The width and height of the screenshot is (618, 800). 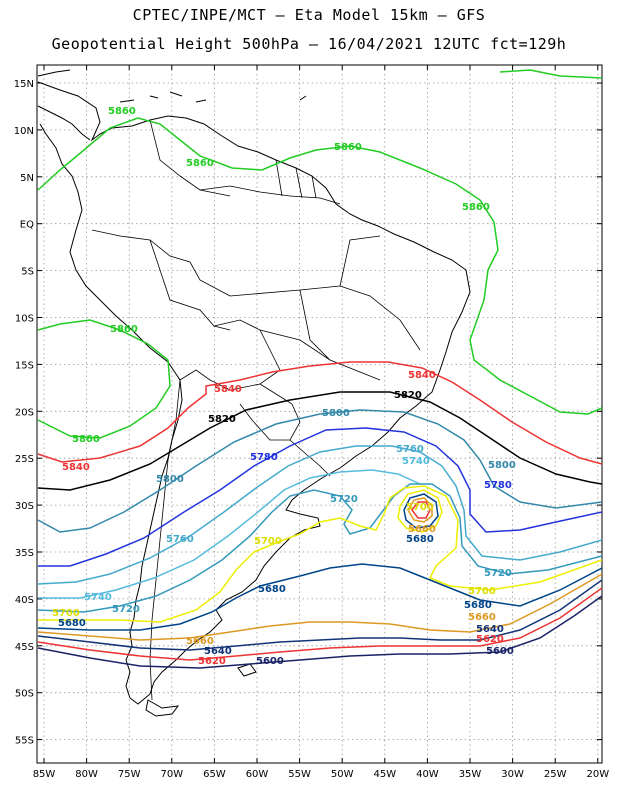 I want to click on tick-label: 20S, so click(x=24, y=412).